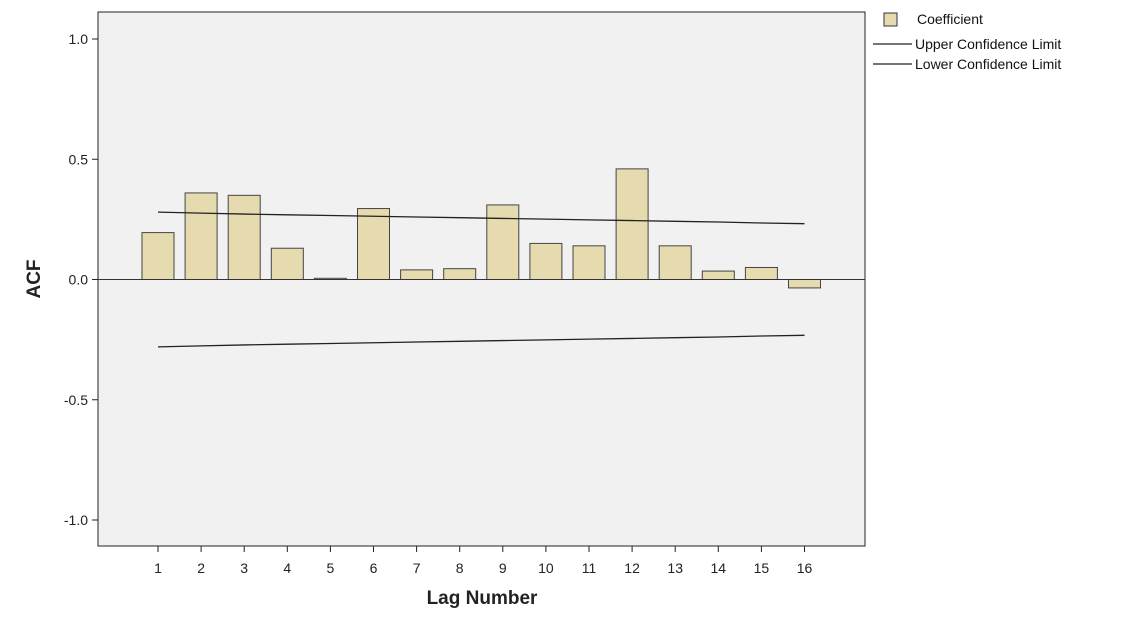 Image resolution: width=1143 pixels, height=618 pixels. I want to click on y-tick-label: 0.0, so click(79, 280).